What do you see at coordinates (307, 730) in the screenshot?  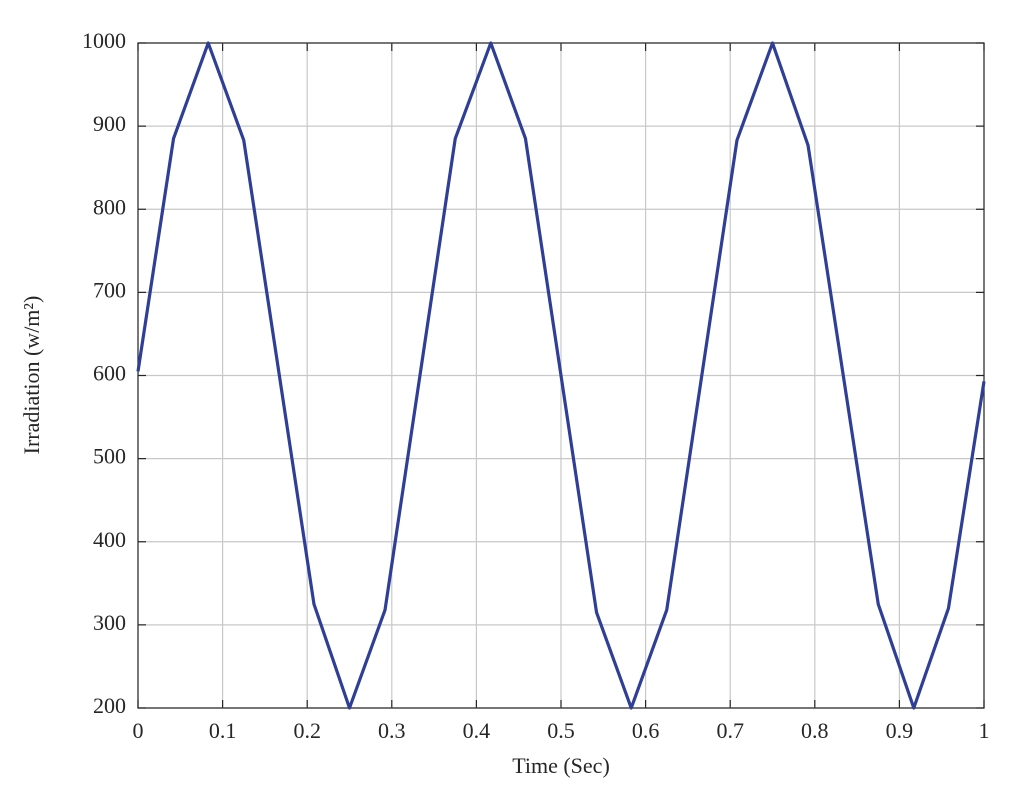 I see `x-tick-label: 0.2` at bounding box center [307, 730].